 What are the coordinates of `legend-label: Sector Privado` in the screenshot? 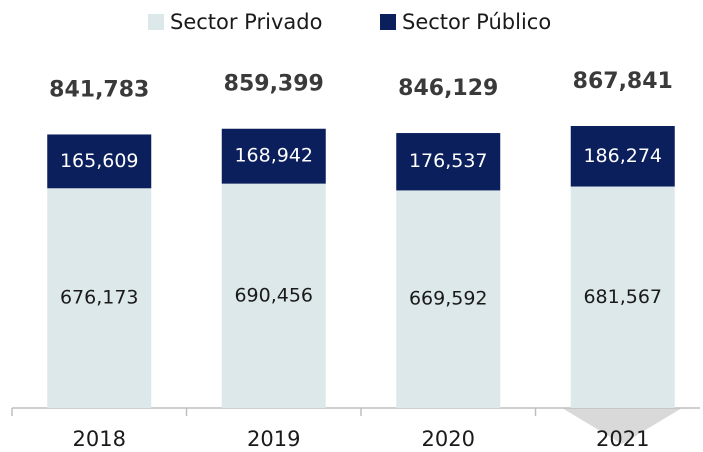 It's located at (246, 22).